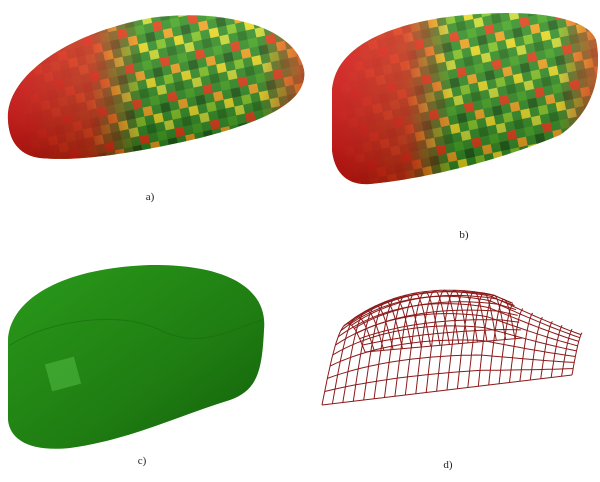 Image resolution: width=600 pixels, height=482 pixels. What do you see at coordinates (156, 87) in the screenshot?
I see `surface-shade` at bounding box center [156, 87].